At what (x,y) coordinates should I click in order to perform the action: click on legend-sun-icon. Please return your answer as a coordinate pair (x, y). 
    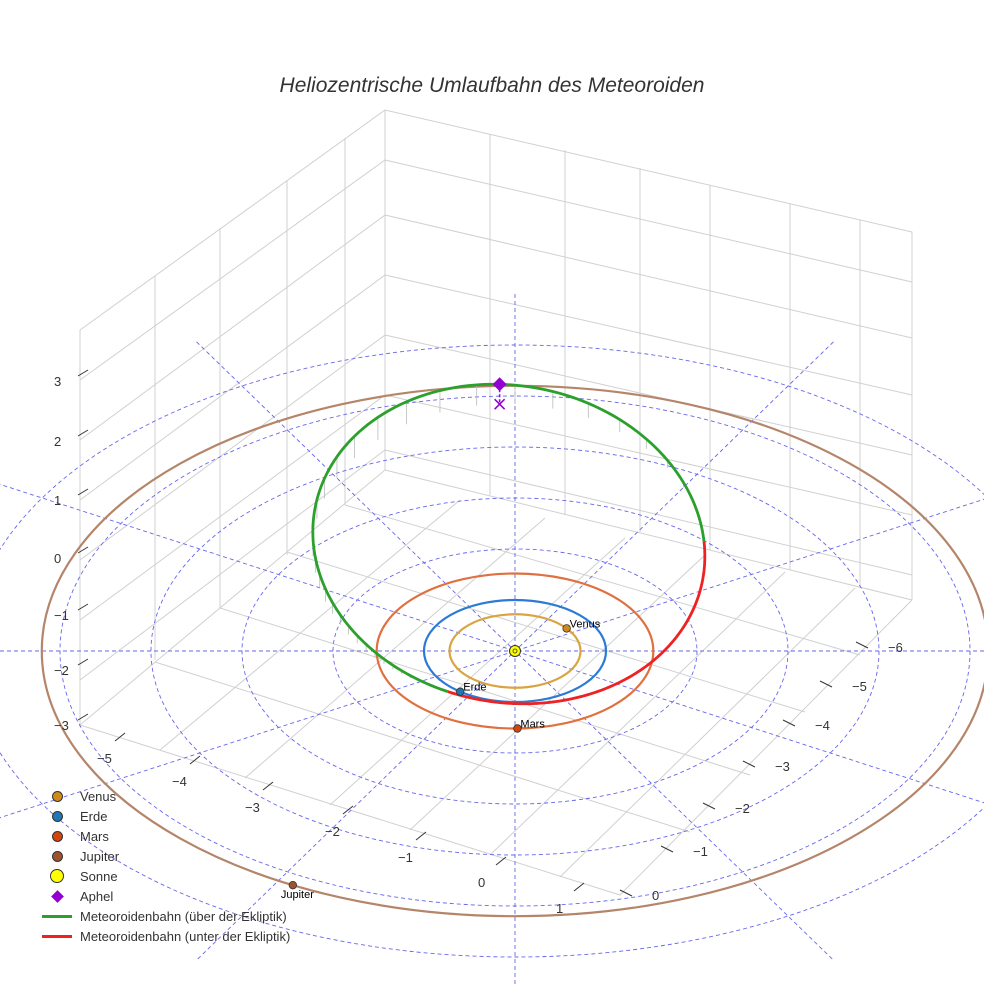
    Looking at the image, I should click on (57, 876).